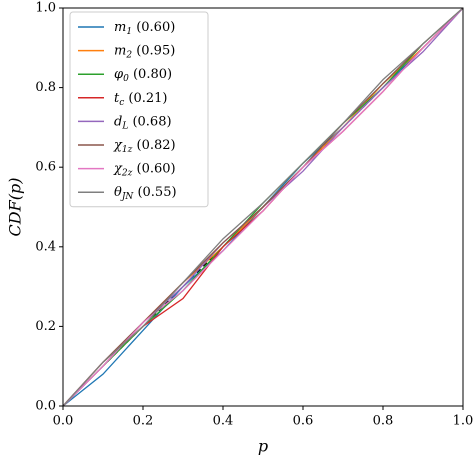 The image size is (474, 460). I want to click on y-tick-label: 0.4, so click(45, 246).